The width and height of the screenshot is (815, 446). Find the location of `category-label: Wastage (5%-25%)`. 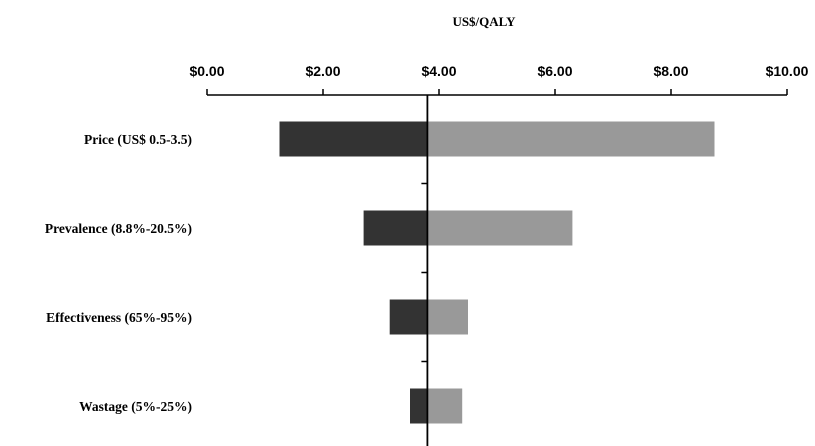

category-label: Wastage (5%-25%) is located at coordinates (135, 406).